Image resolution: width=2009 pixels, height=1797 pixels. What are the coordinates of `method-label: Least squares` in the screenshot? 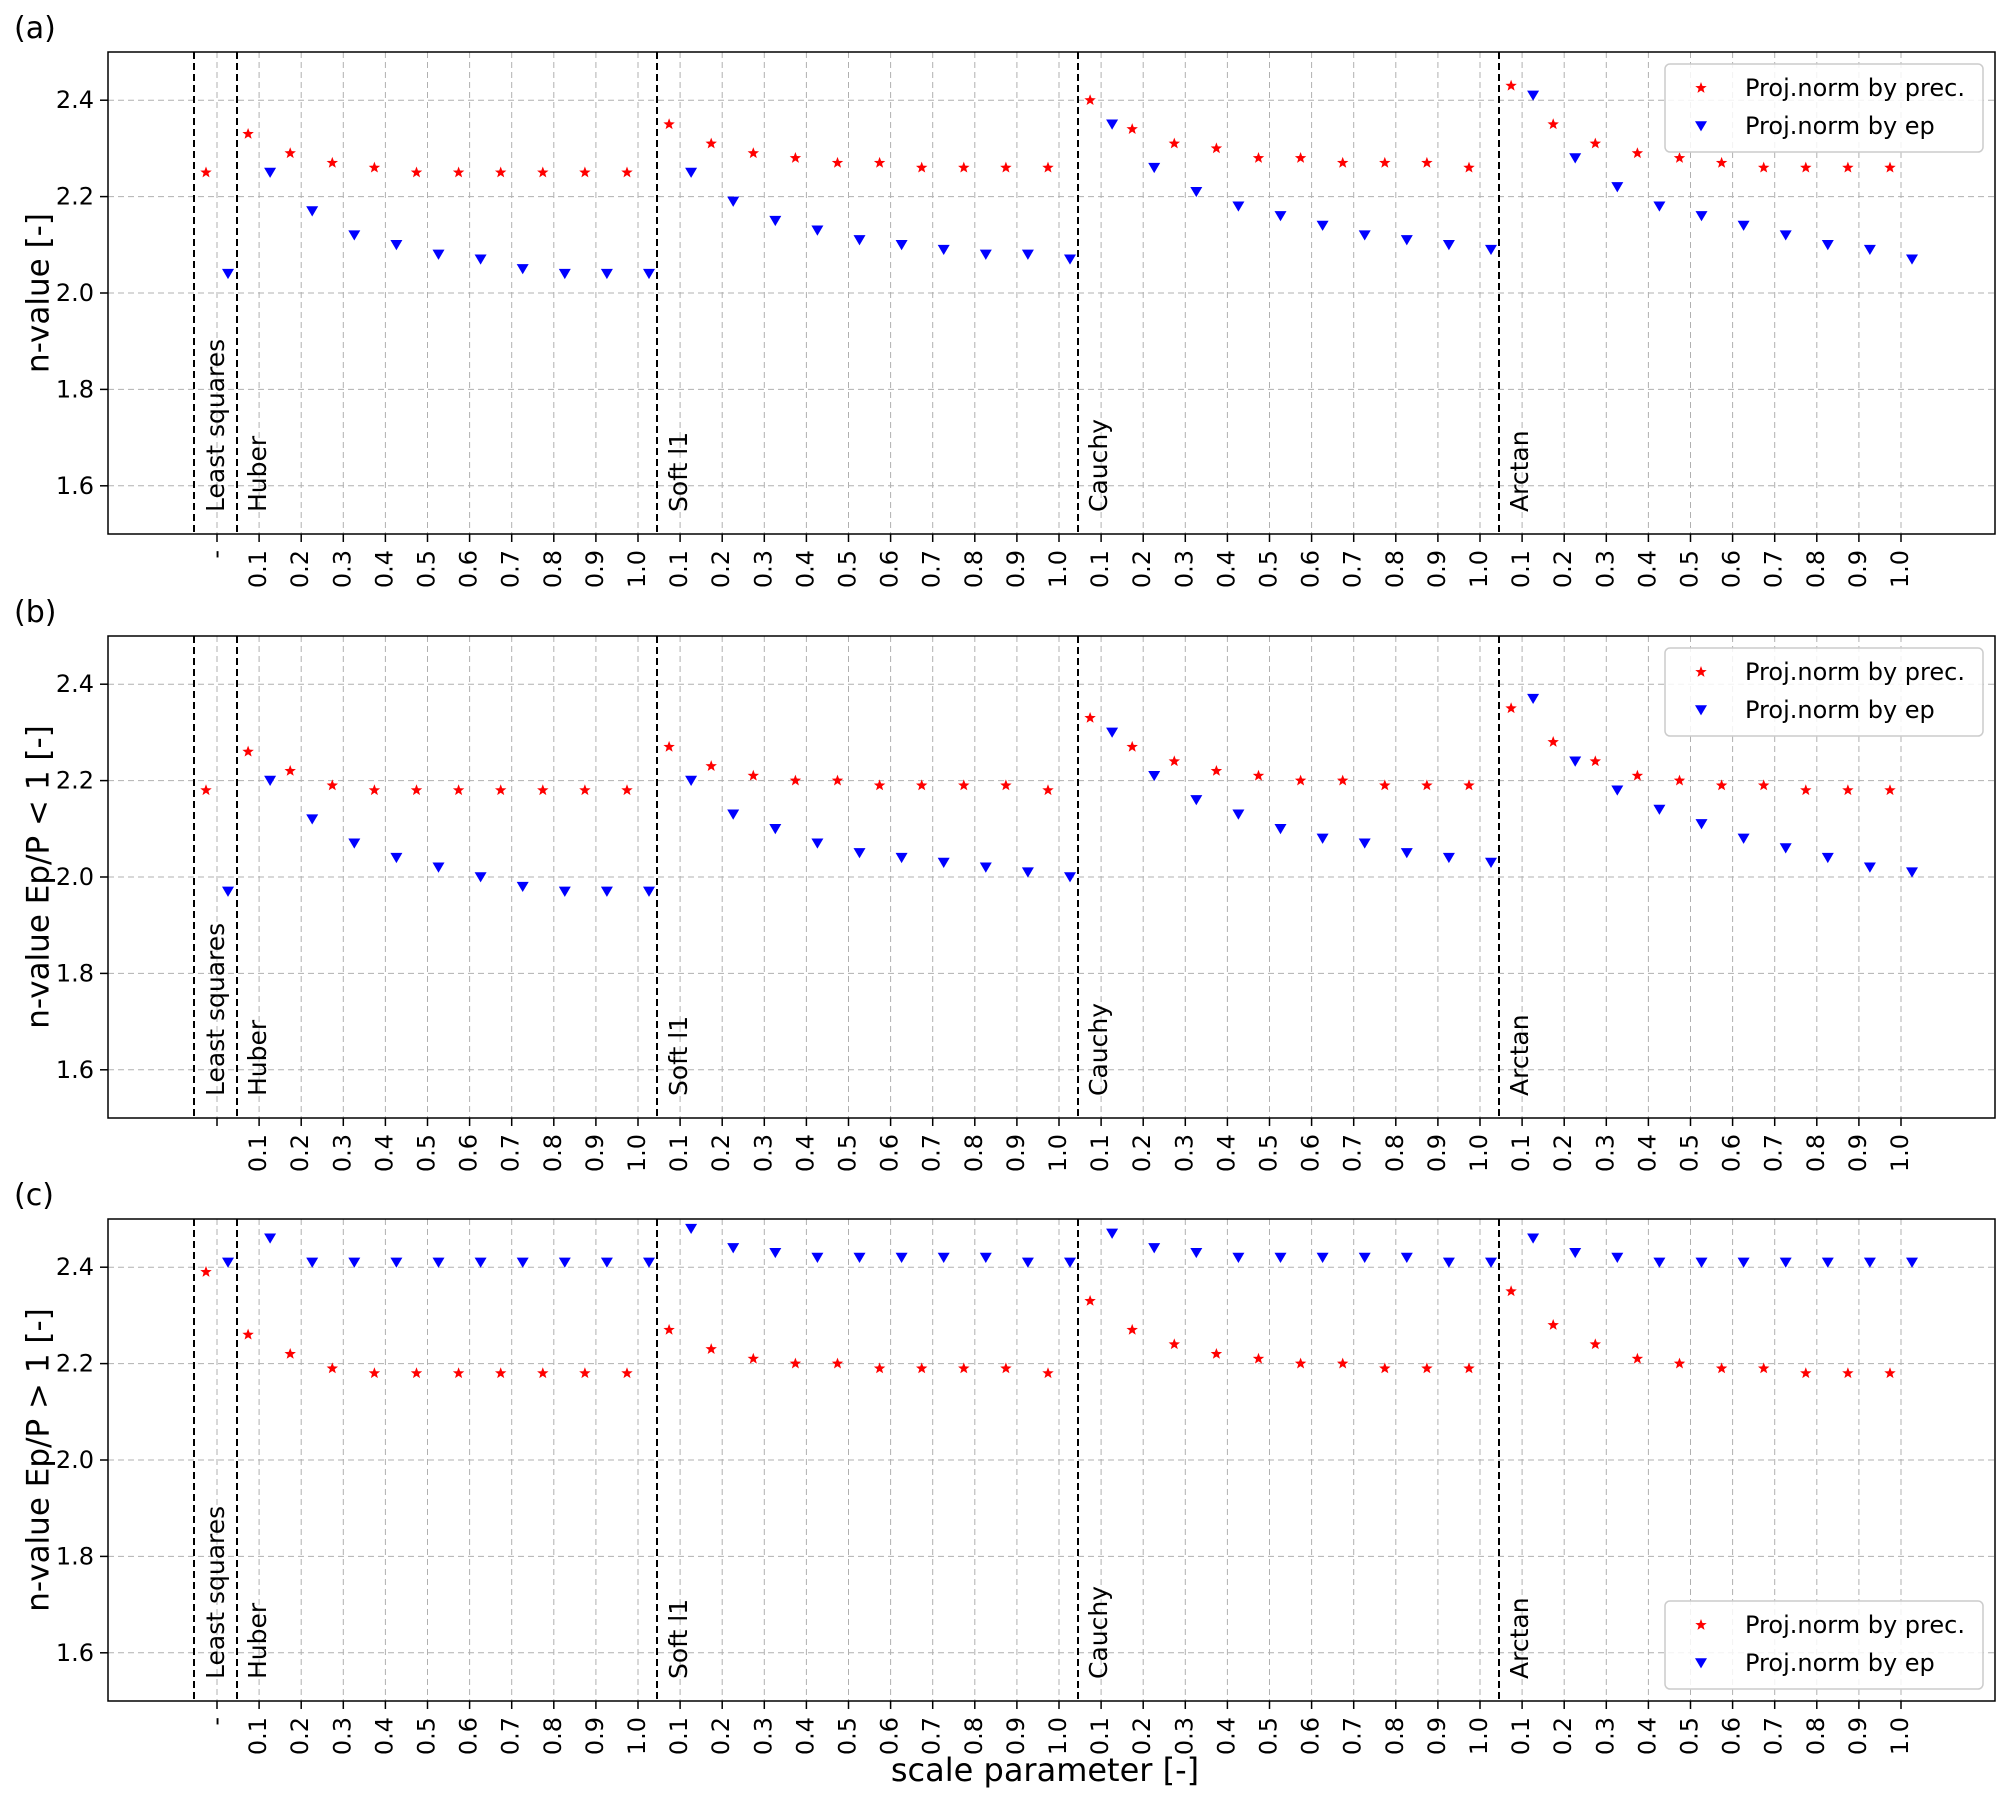 It's located at (215, 1592).